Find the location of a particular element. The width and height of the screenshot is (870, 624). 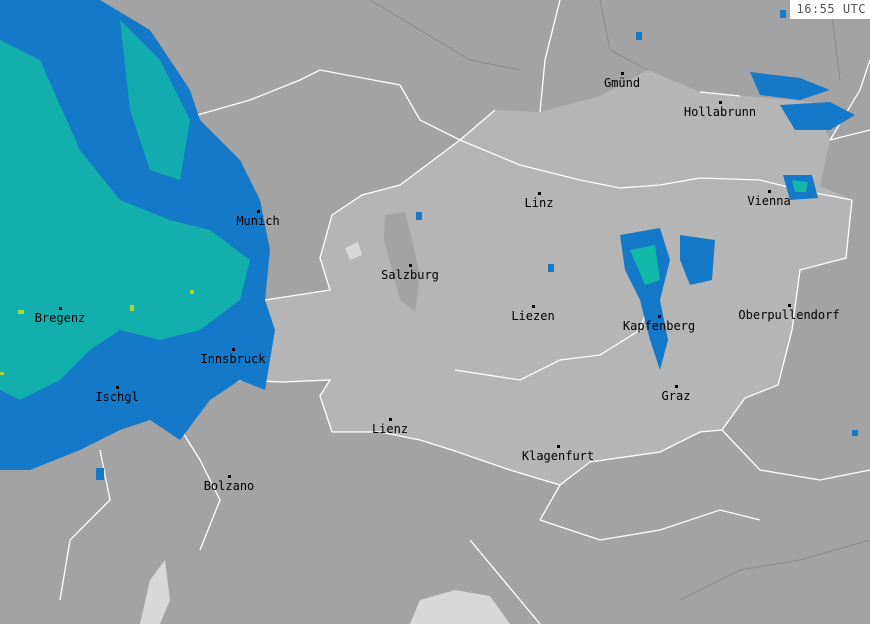

city-label: Kapfenberg is located at coordinates (659, 326).